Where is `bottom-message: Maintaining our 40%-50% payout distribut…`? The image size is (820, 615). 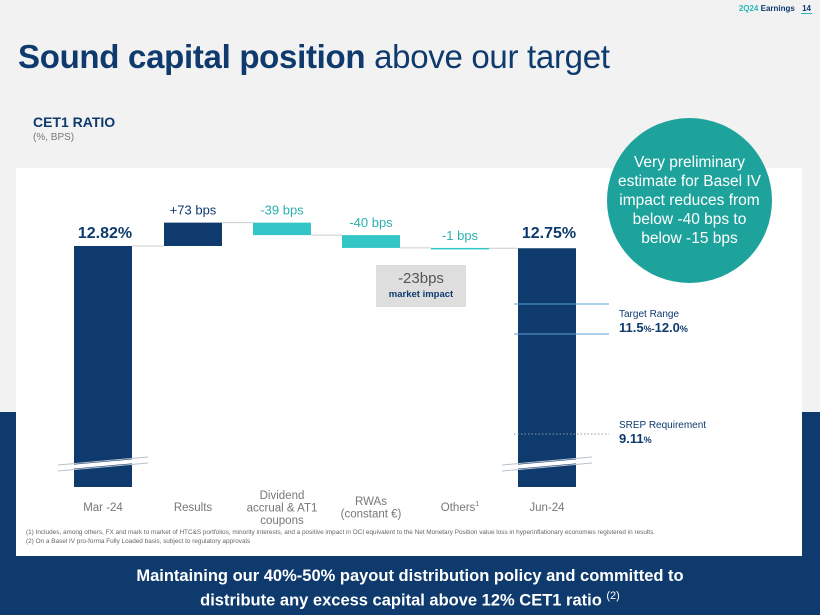
bottom-message: Maintaining our 40%-50% payout distribut… is located at coordinates (410, 588).